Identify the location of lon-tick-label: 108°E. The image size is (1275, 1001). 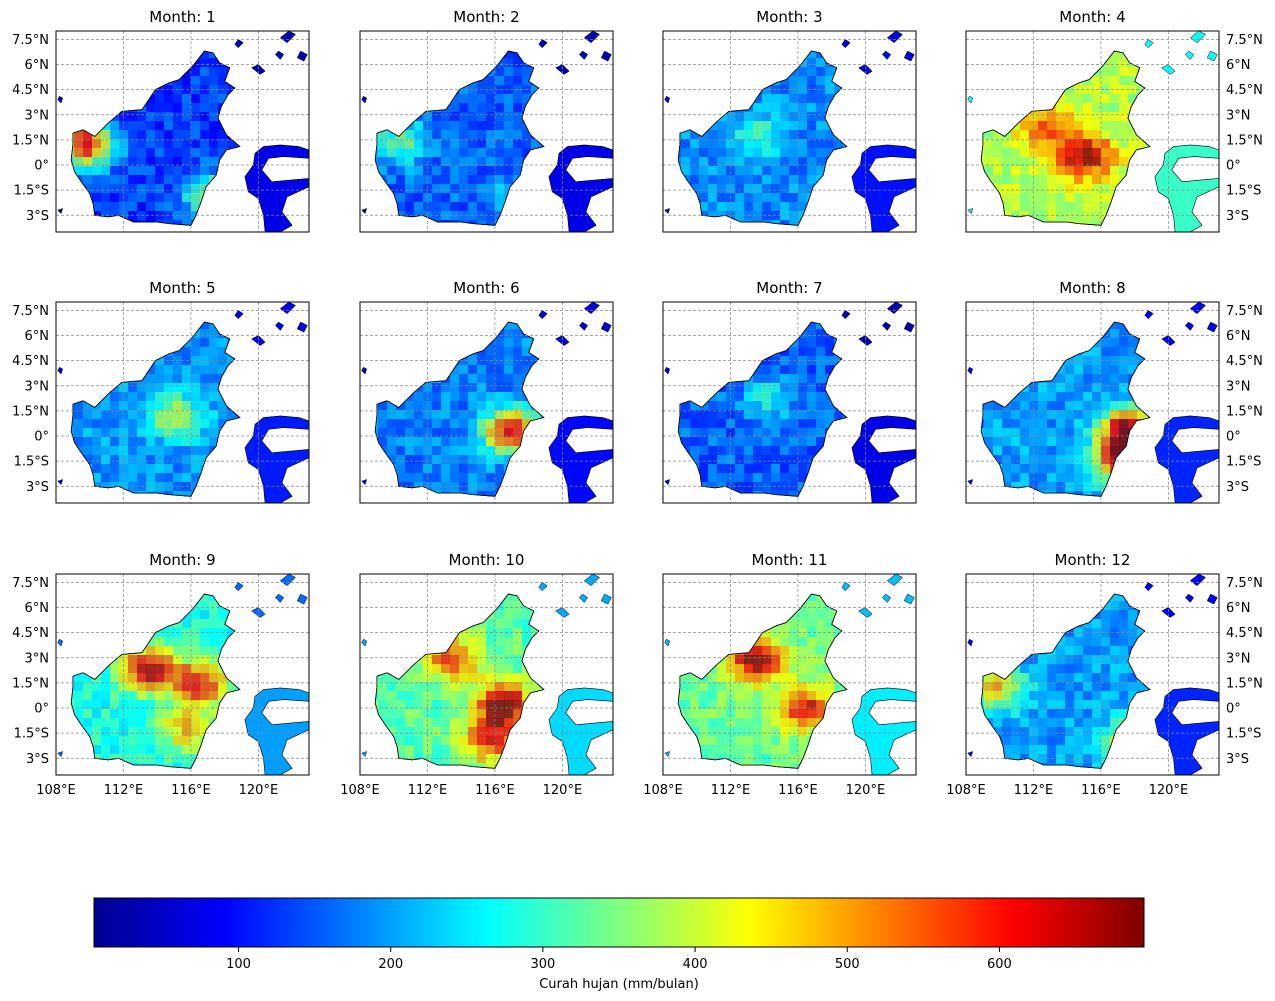
(56, 790).